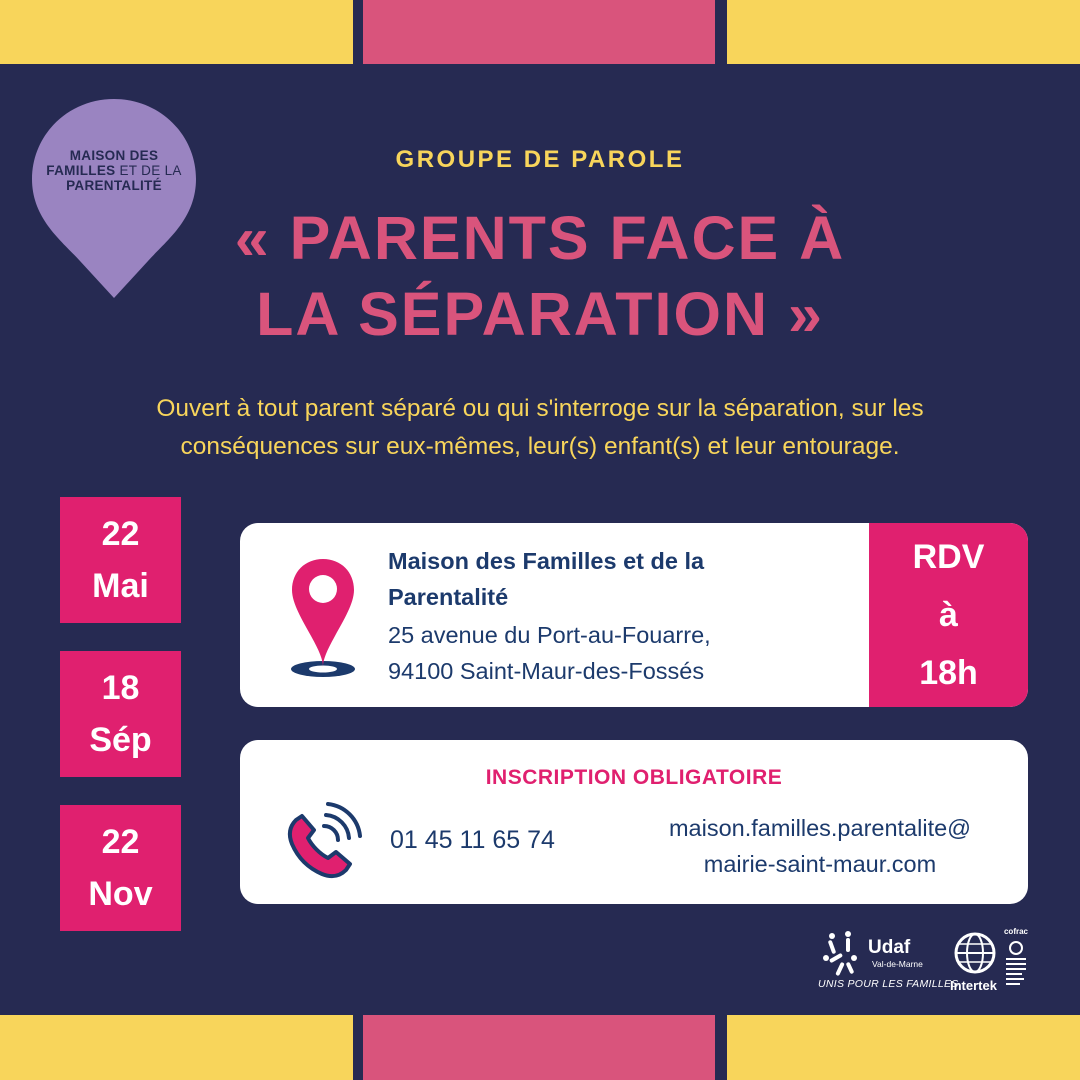  What do you see at coordinates (546, 671) in the screenshot?
I see `address-line2: 94100 Saint-Maur-des-Fossés` at bounding box center [546, 671].